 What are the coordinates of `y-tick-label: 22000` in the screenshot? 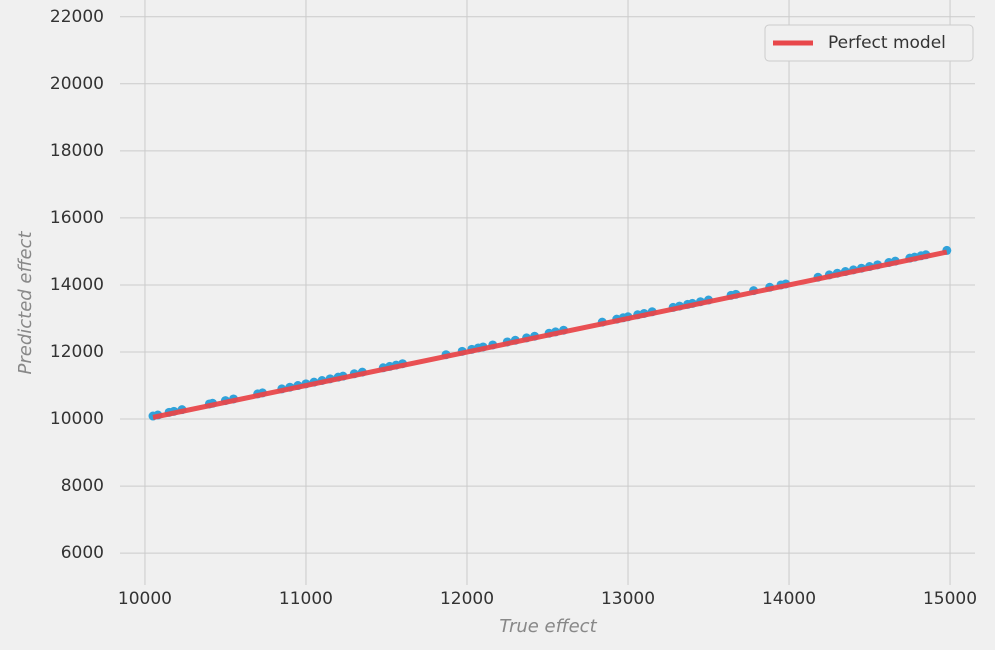 It's located at (77, 17).